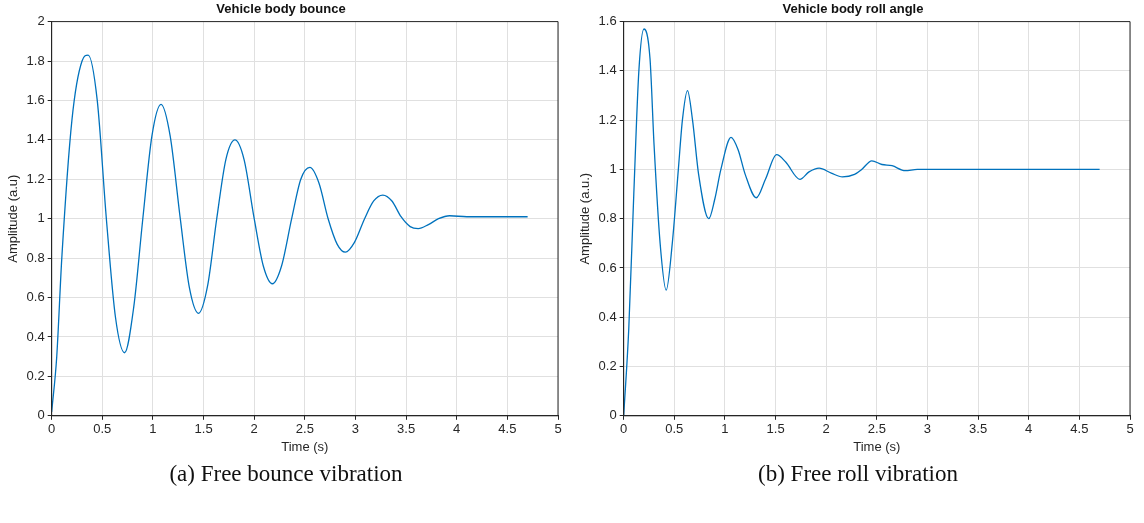  Describe the element at coordinates (286, 474) in the screenshot. I see `text: (a) Free bounce vibration` at that location.